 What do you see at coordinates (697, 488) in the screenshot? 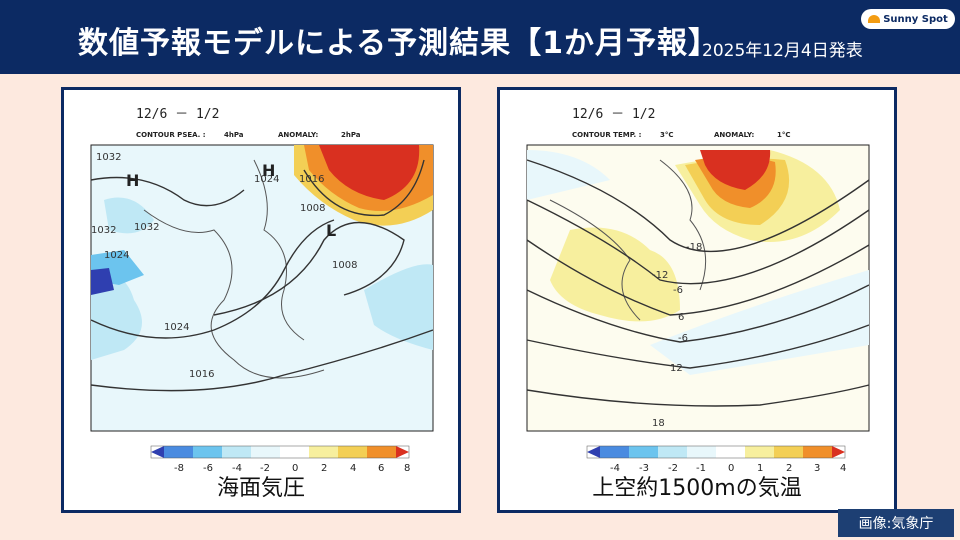
I see `panel-caption: 上空約1500mの気温` at bounding box center [697, 488].